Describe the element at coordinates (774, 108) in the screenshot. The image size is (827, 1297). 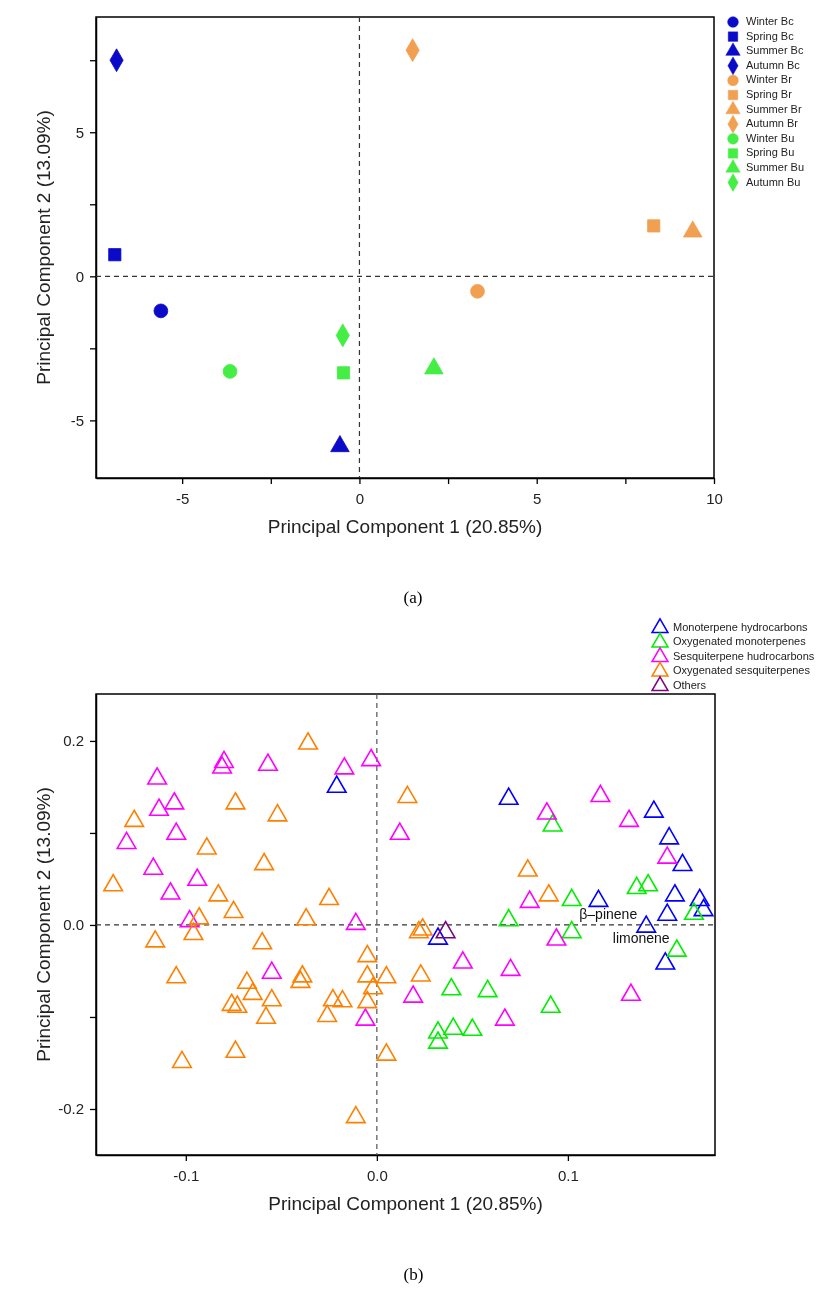
I see `legend-label: Summer Br` at that location.